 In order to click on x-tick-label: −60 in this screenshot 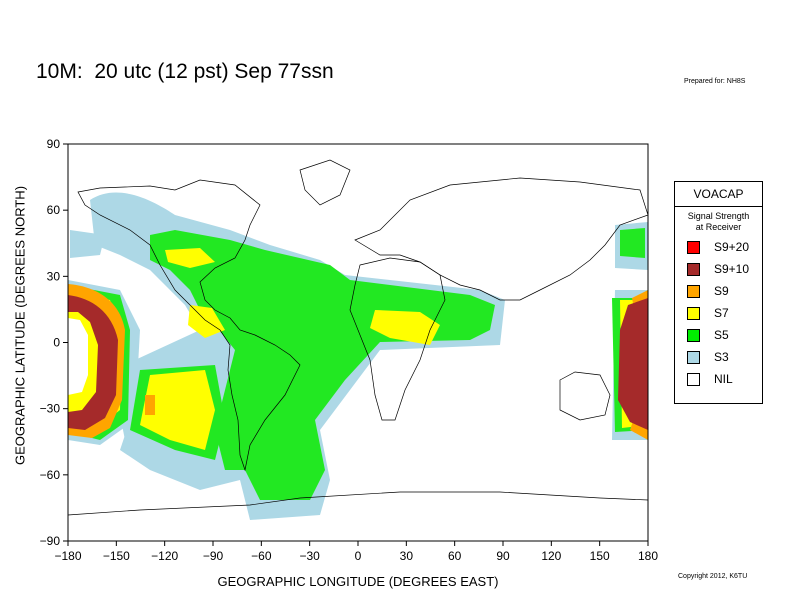, I will do `click(261, 556)`.